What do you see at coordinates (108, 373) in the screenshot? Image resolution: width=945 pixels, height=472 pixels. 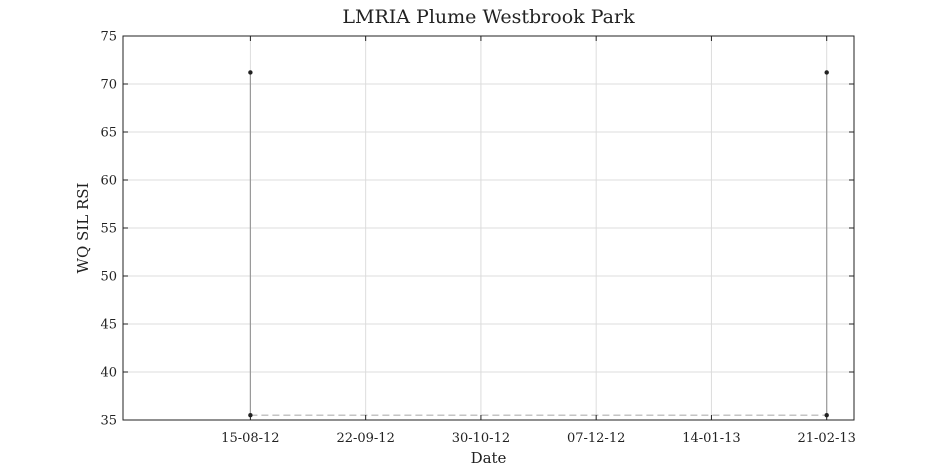 I see `y-tick-label: 40` at bounding box center [108, 373].